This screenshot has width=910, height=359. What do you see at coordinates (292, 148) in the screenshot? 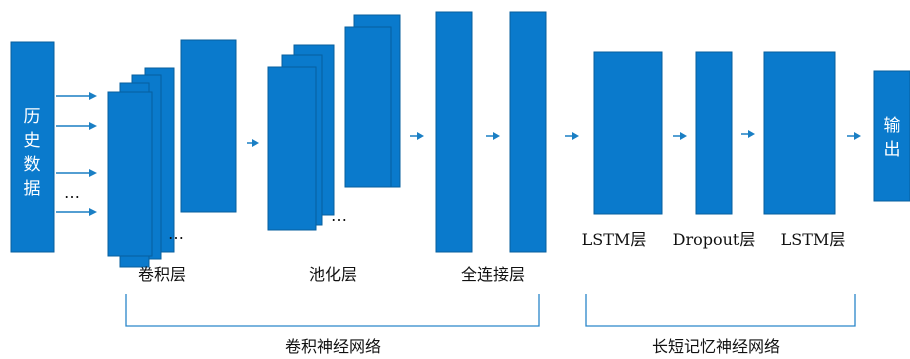
I see `pool-feature-map-front` at bounding box center [292, 148].